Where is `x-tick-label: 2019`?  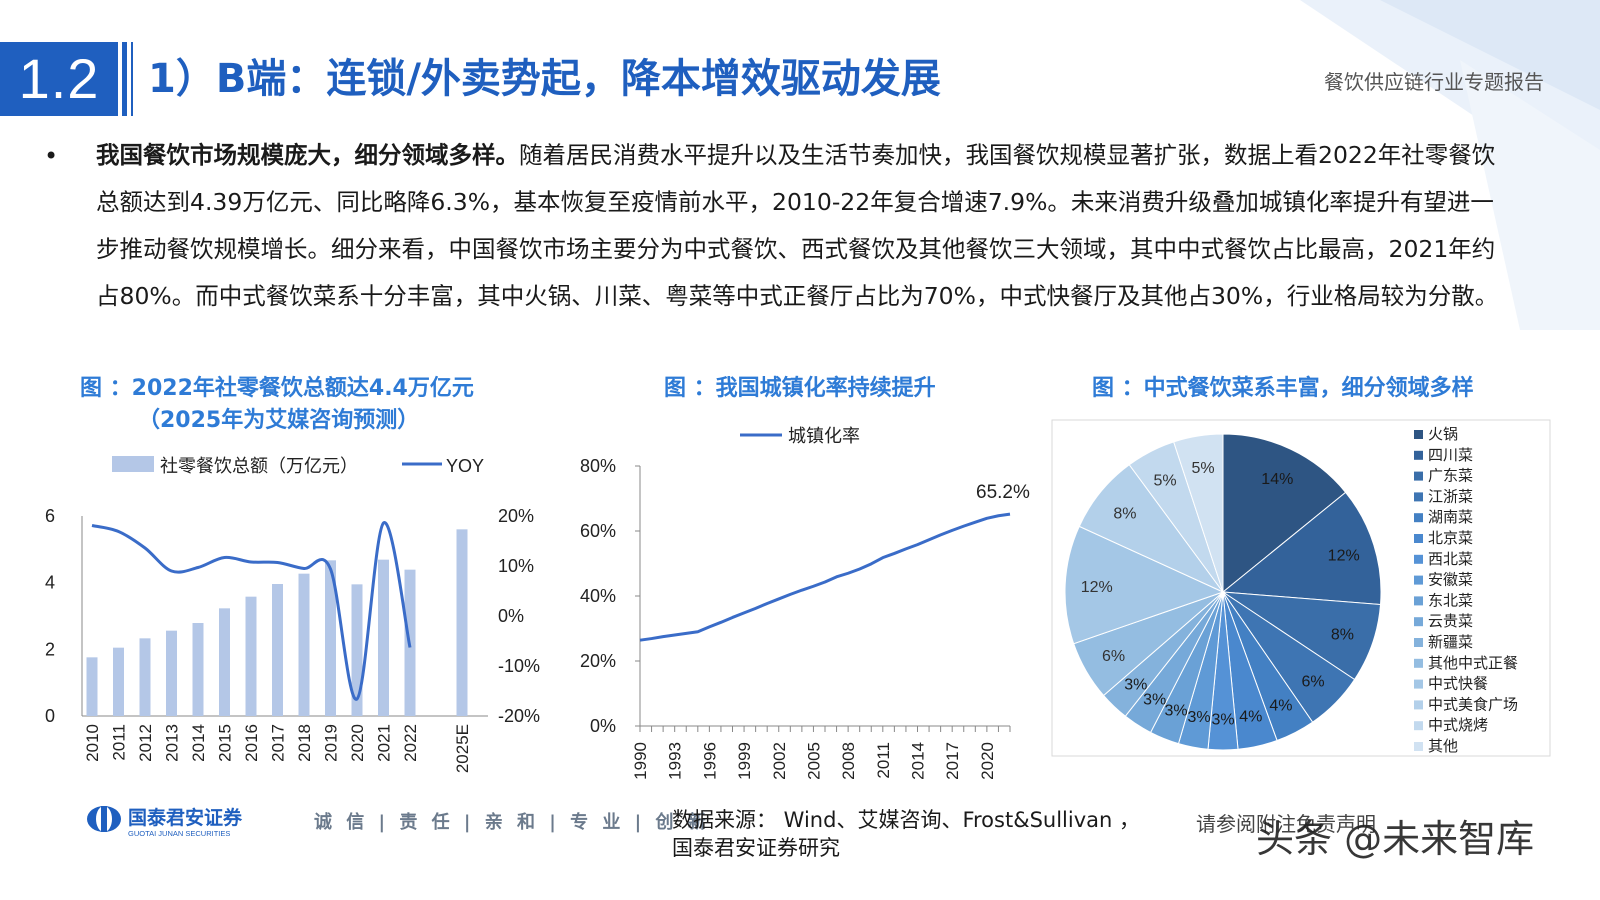 x-tick-label: 2019 is located at coordinates (331, 743).